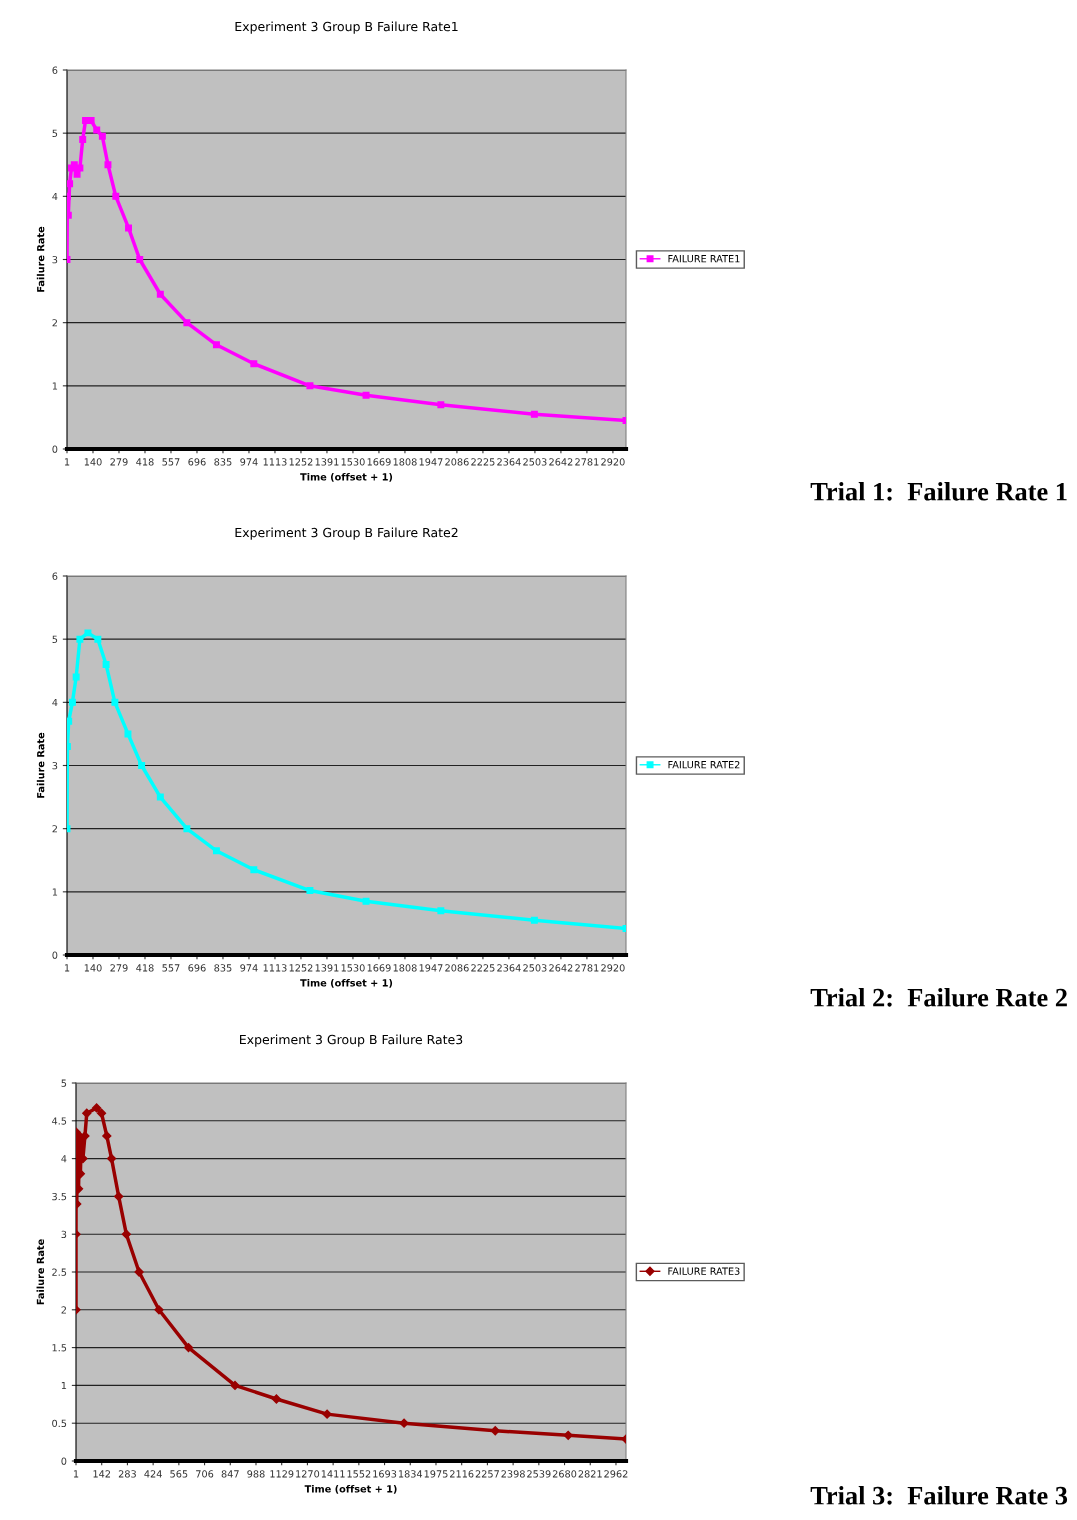  Describe the element at coordinates (275, 968) in the screenshot. I see `x-tick-label: 1113` at that location.